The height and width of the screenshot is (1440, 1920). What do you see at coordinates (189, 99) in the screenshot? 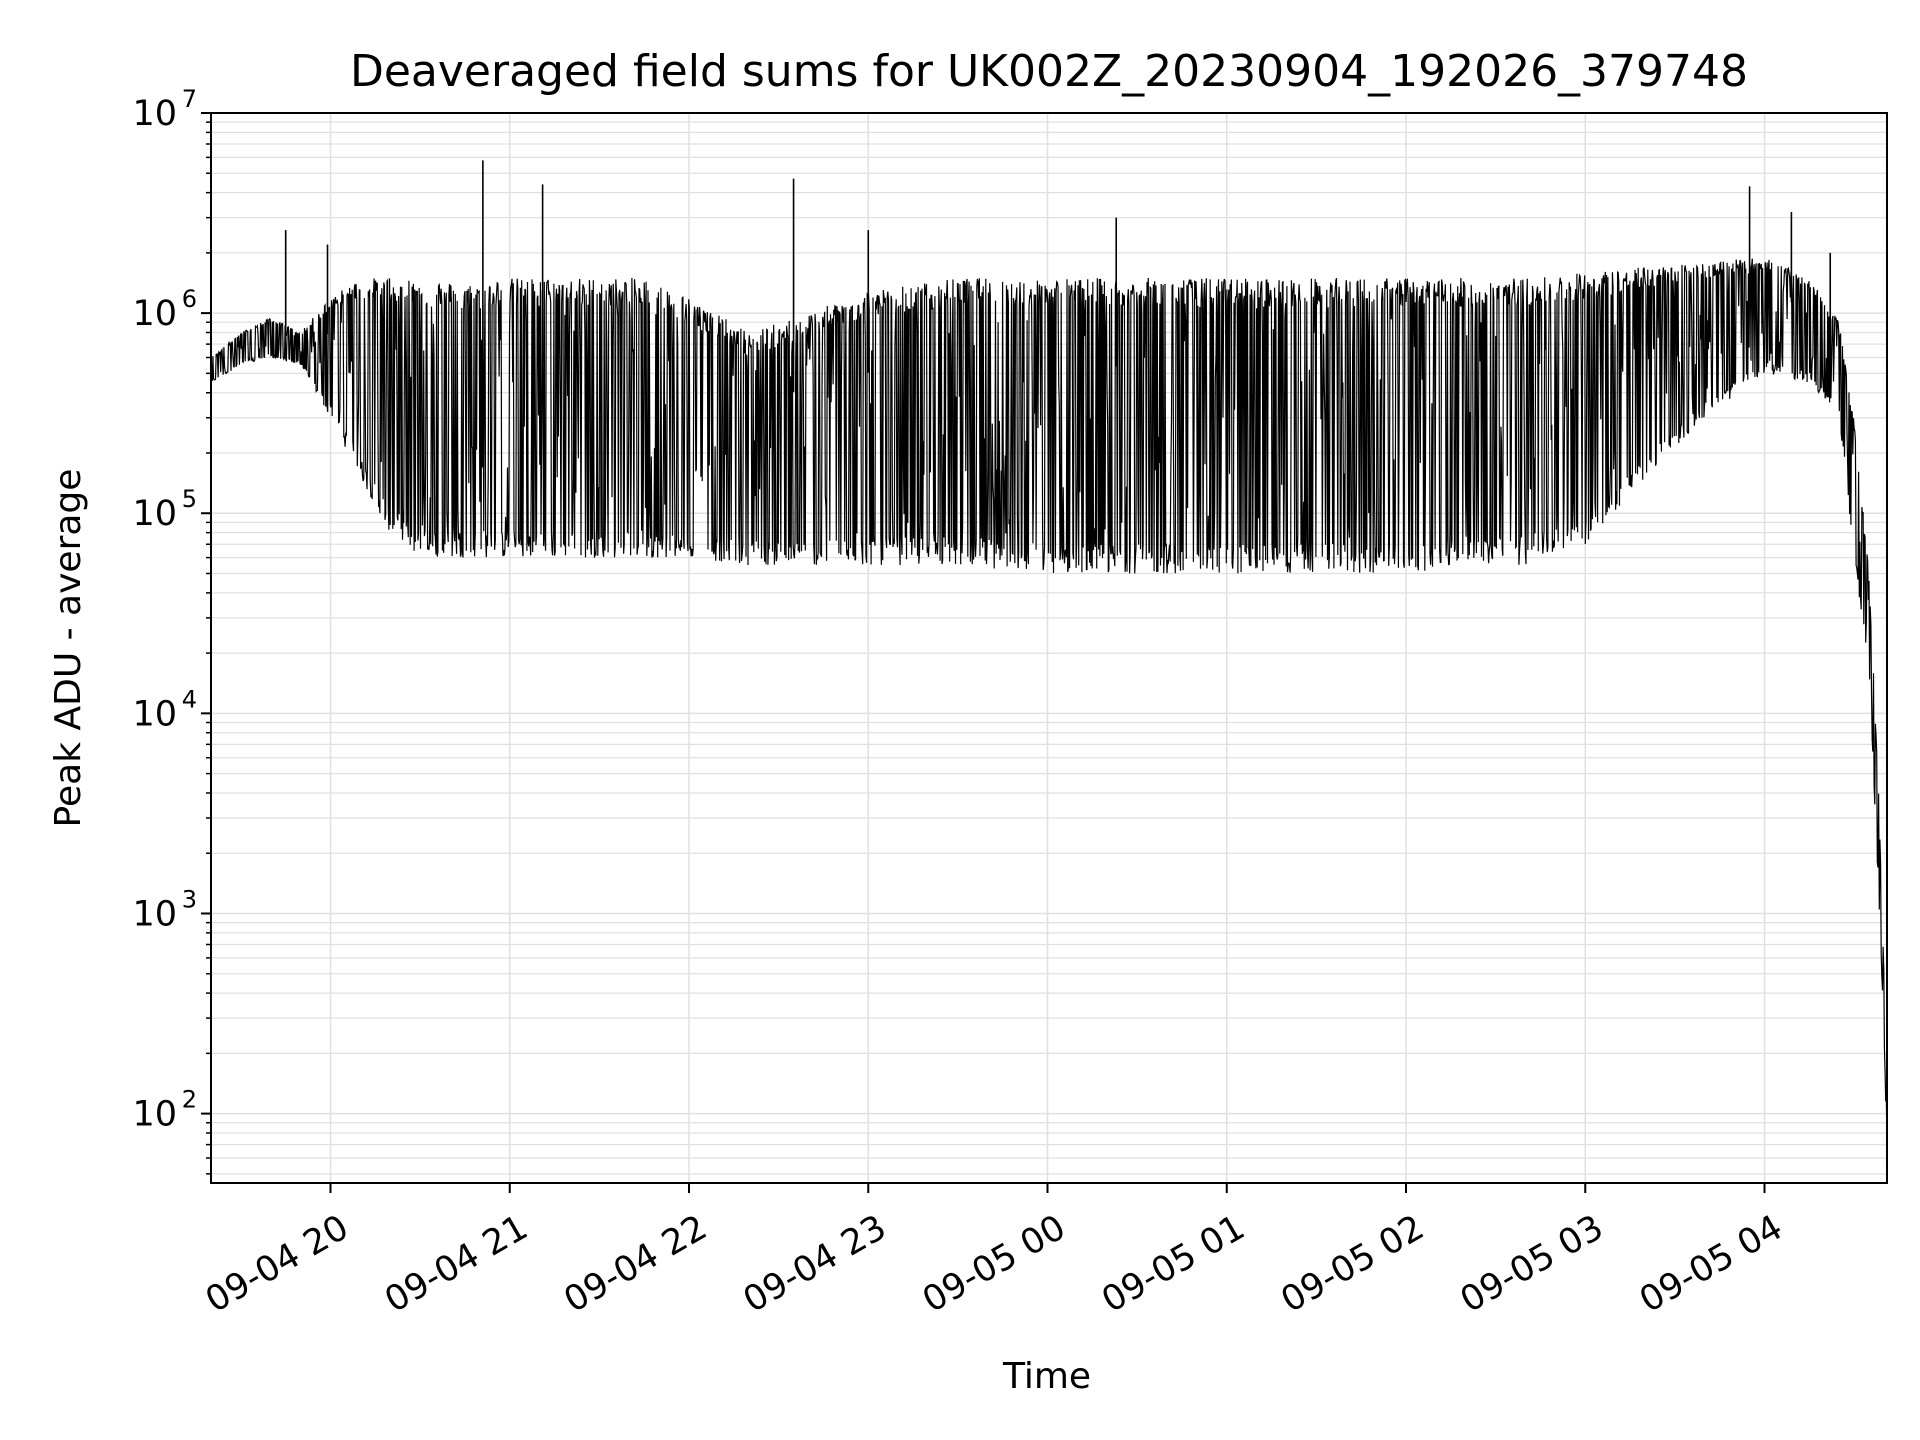
I see `y-tick-exponent: 7` at bounding box center [189, 99].